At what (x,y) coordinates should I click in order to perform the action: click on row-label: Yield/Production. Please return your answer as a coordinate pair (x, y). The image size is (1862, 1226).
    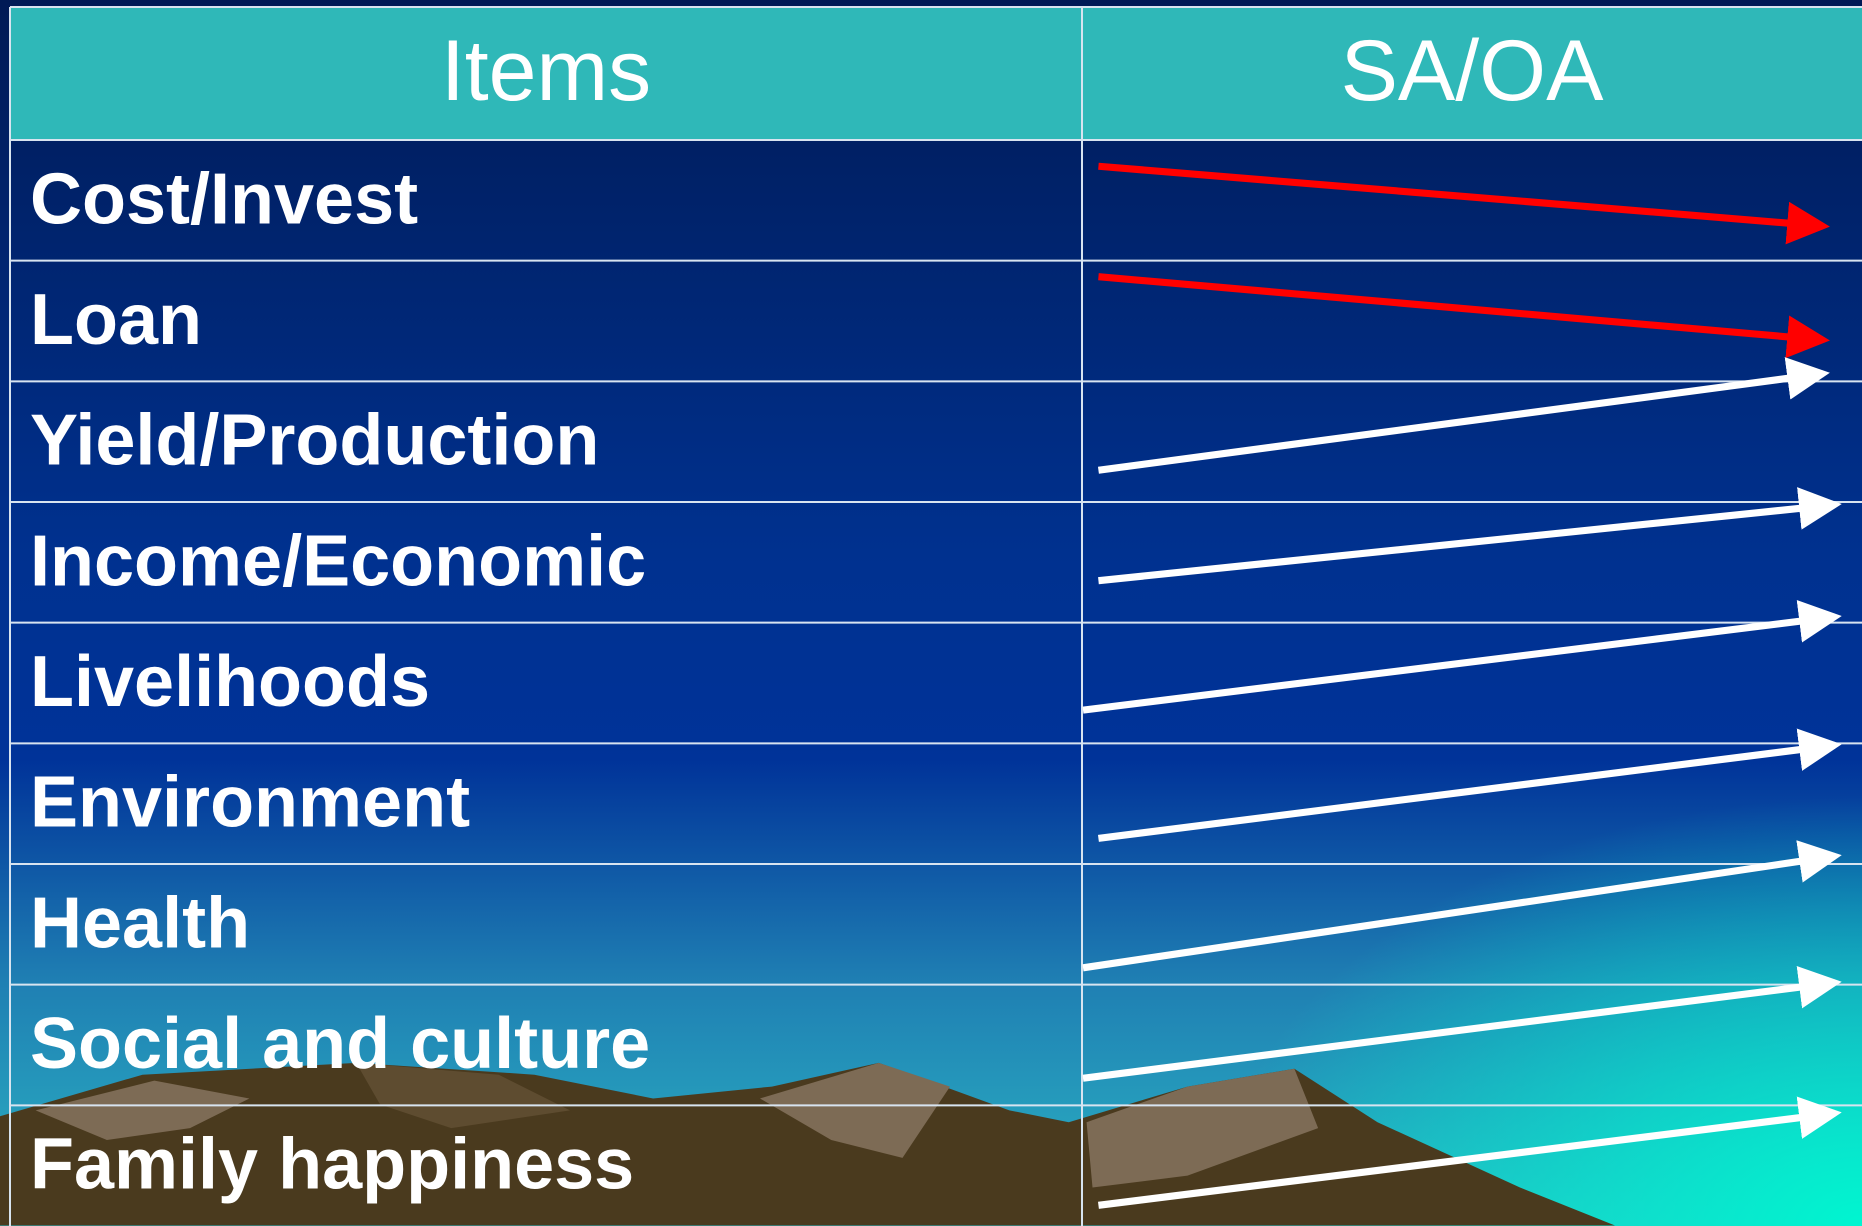
    Looking at the image, I should click on (314, 441).